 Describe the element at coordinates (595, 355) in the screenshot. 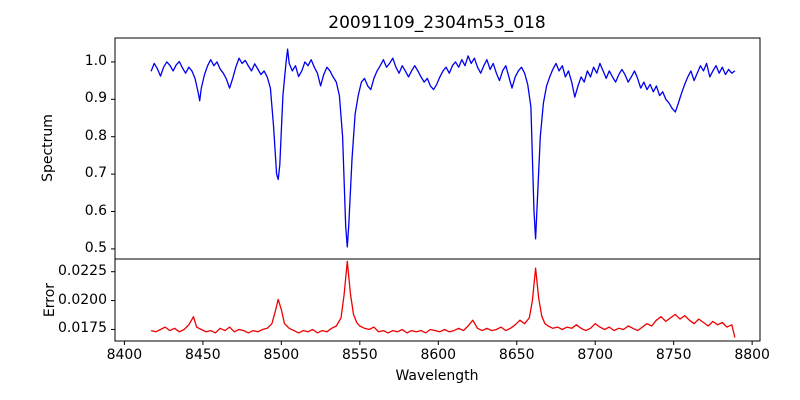

I see `wavelength-xtick-label: 8700` at that location.